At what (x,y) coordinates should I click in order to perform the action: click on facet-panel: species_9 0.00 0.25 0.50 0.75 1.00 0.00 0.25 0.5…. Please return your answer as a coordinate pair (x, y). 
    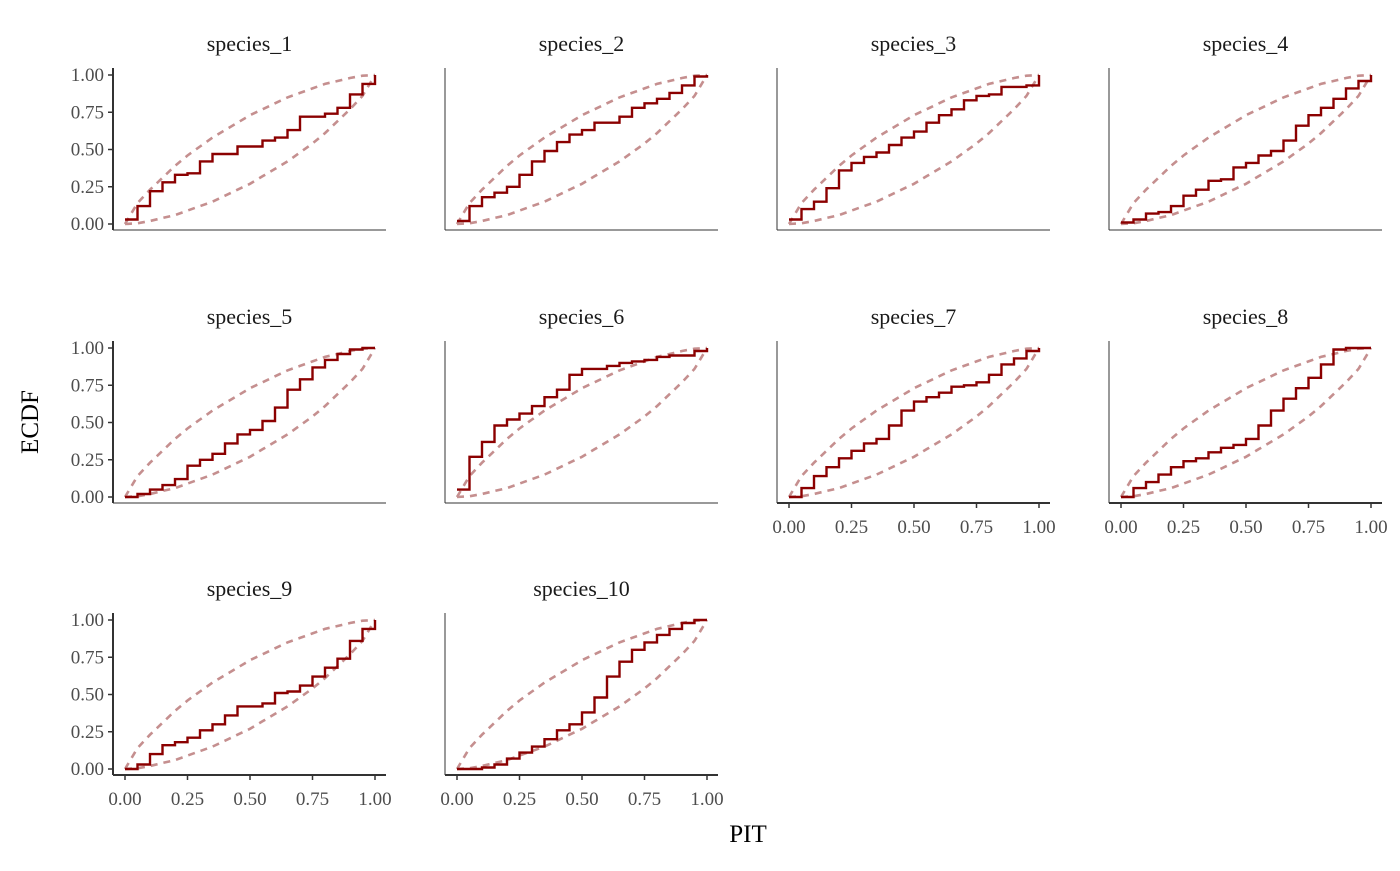
    Looking at the image, I should click on (231, 693).